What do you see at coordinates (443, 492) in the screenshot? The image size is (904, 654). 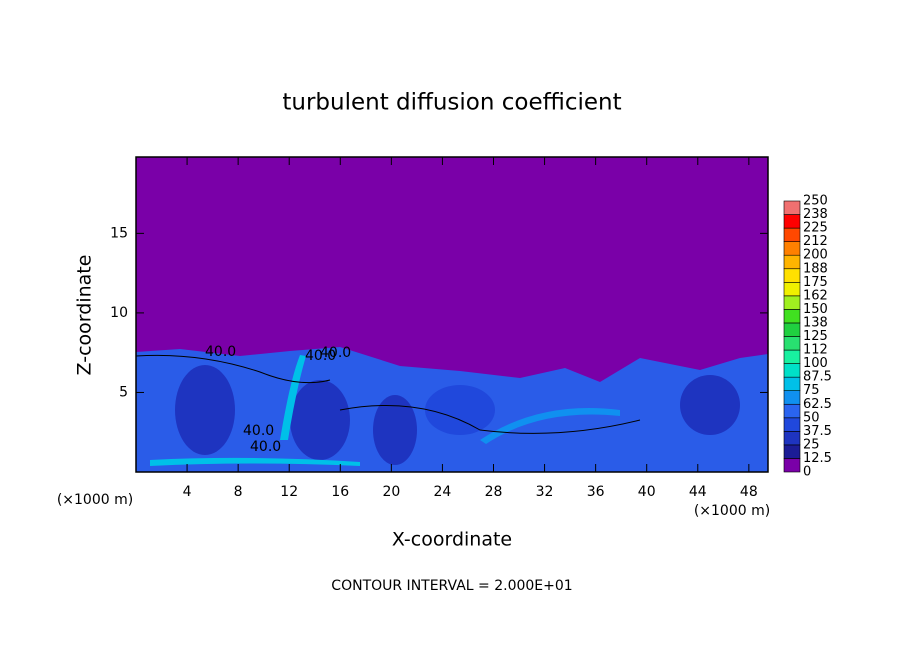 I see `x-tick-label: 24` at bounding box center [443, 492].